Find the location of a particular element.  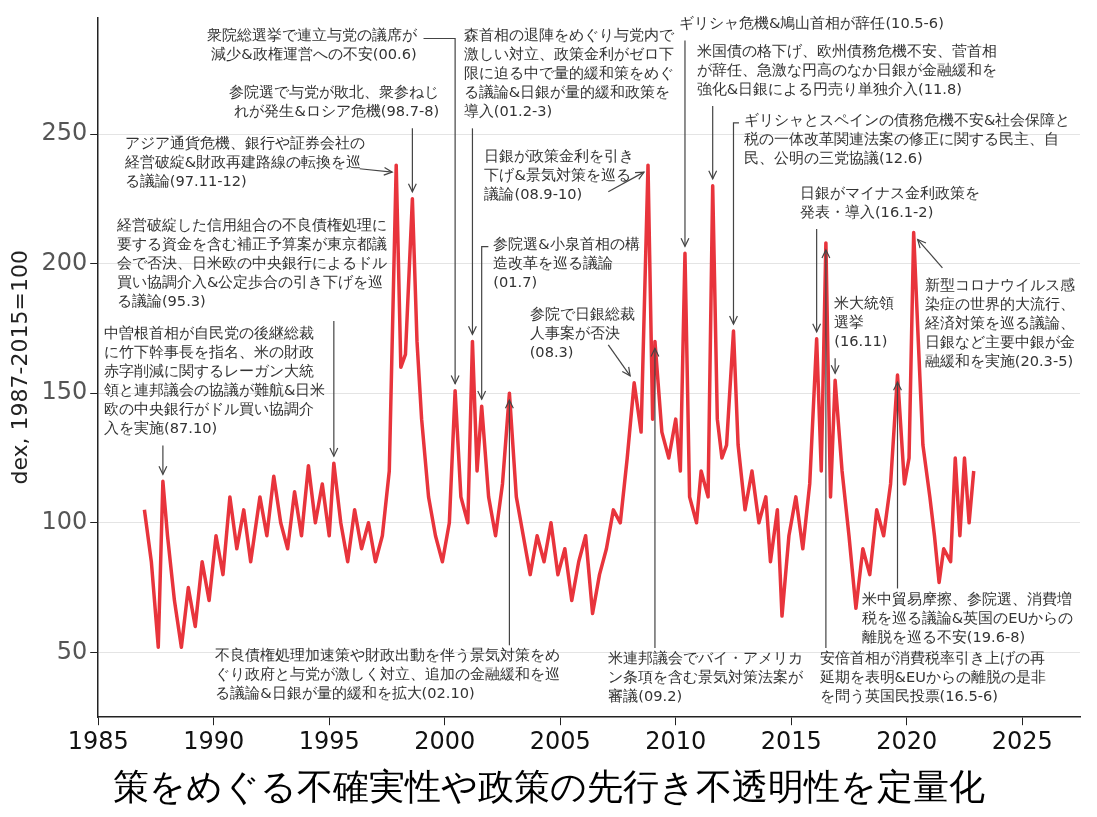

annotation: 米中貿易摩擦、参院選、消費増税を巡る議論&英国のEUからの離脱を巡る不安(19.6-8) is located at coordinates (967, 617).